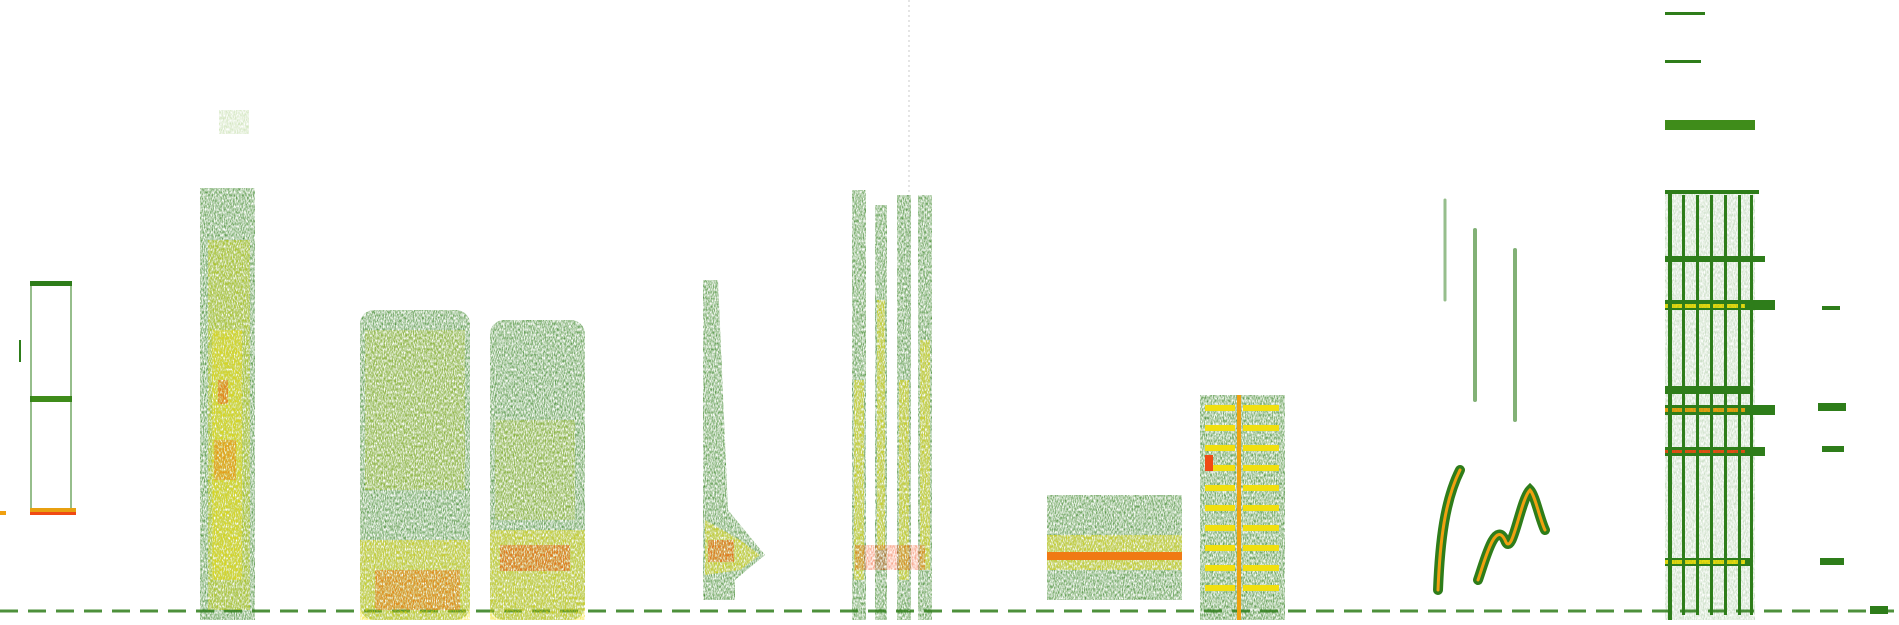  What do you see at coordinates (892, 405) in the screenshot?
I see `call-vertical-stripes` at bounding box center [892, 405].